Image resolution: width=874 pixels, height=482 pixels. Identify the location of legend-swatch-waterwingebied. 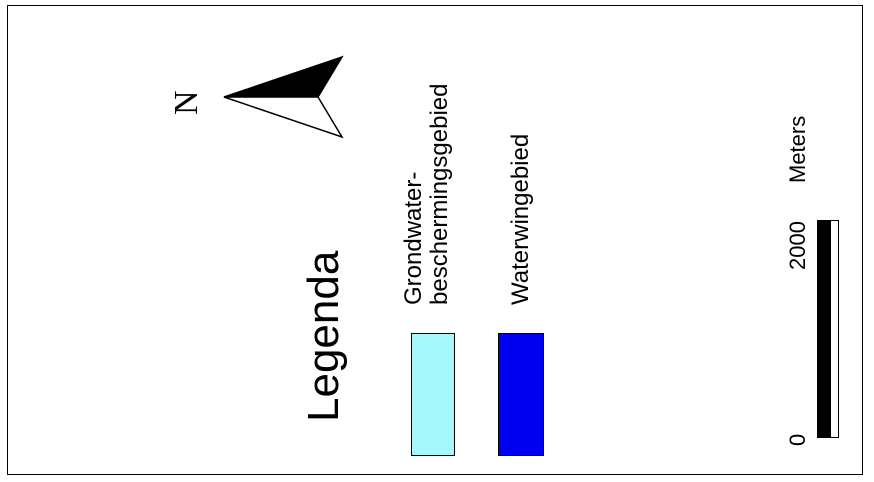
(521, 394).